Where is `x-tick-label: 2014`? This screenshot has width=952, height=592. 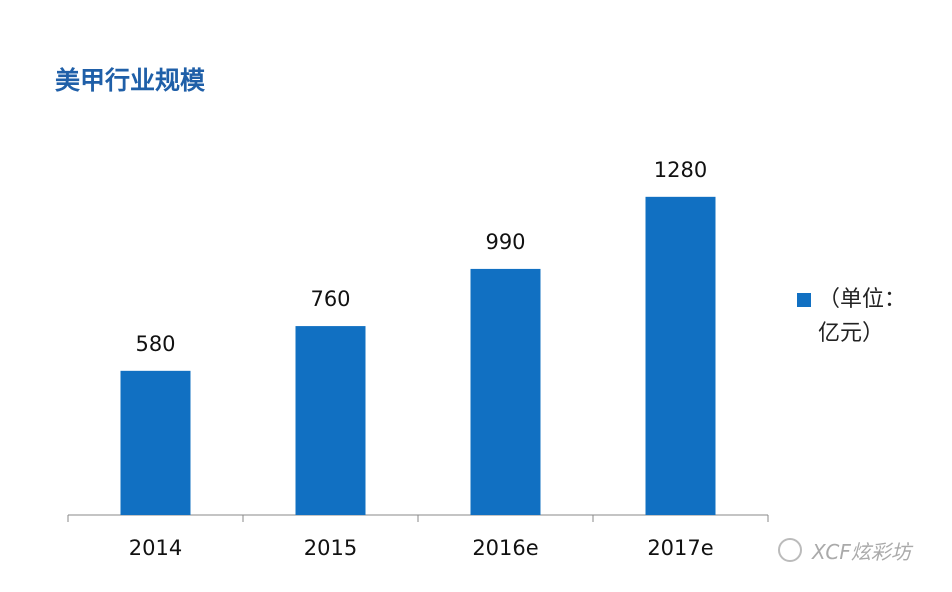
x-tick-label: 2014 is located at coordinates (155, 548).